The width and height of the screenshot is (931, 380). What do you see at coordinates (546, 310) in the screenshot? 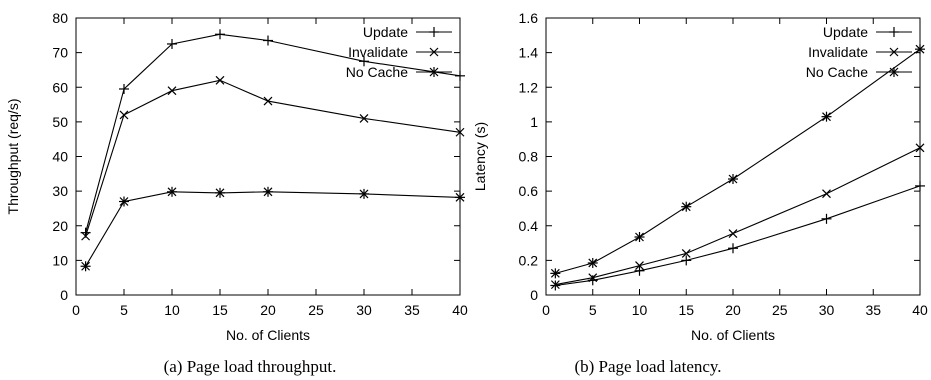
I see `x-tick-label: 0` at bounding box center [546, 310].